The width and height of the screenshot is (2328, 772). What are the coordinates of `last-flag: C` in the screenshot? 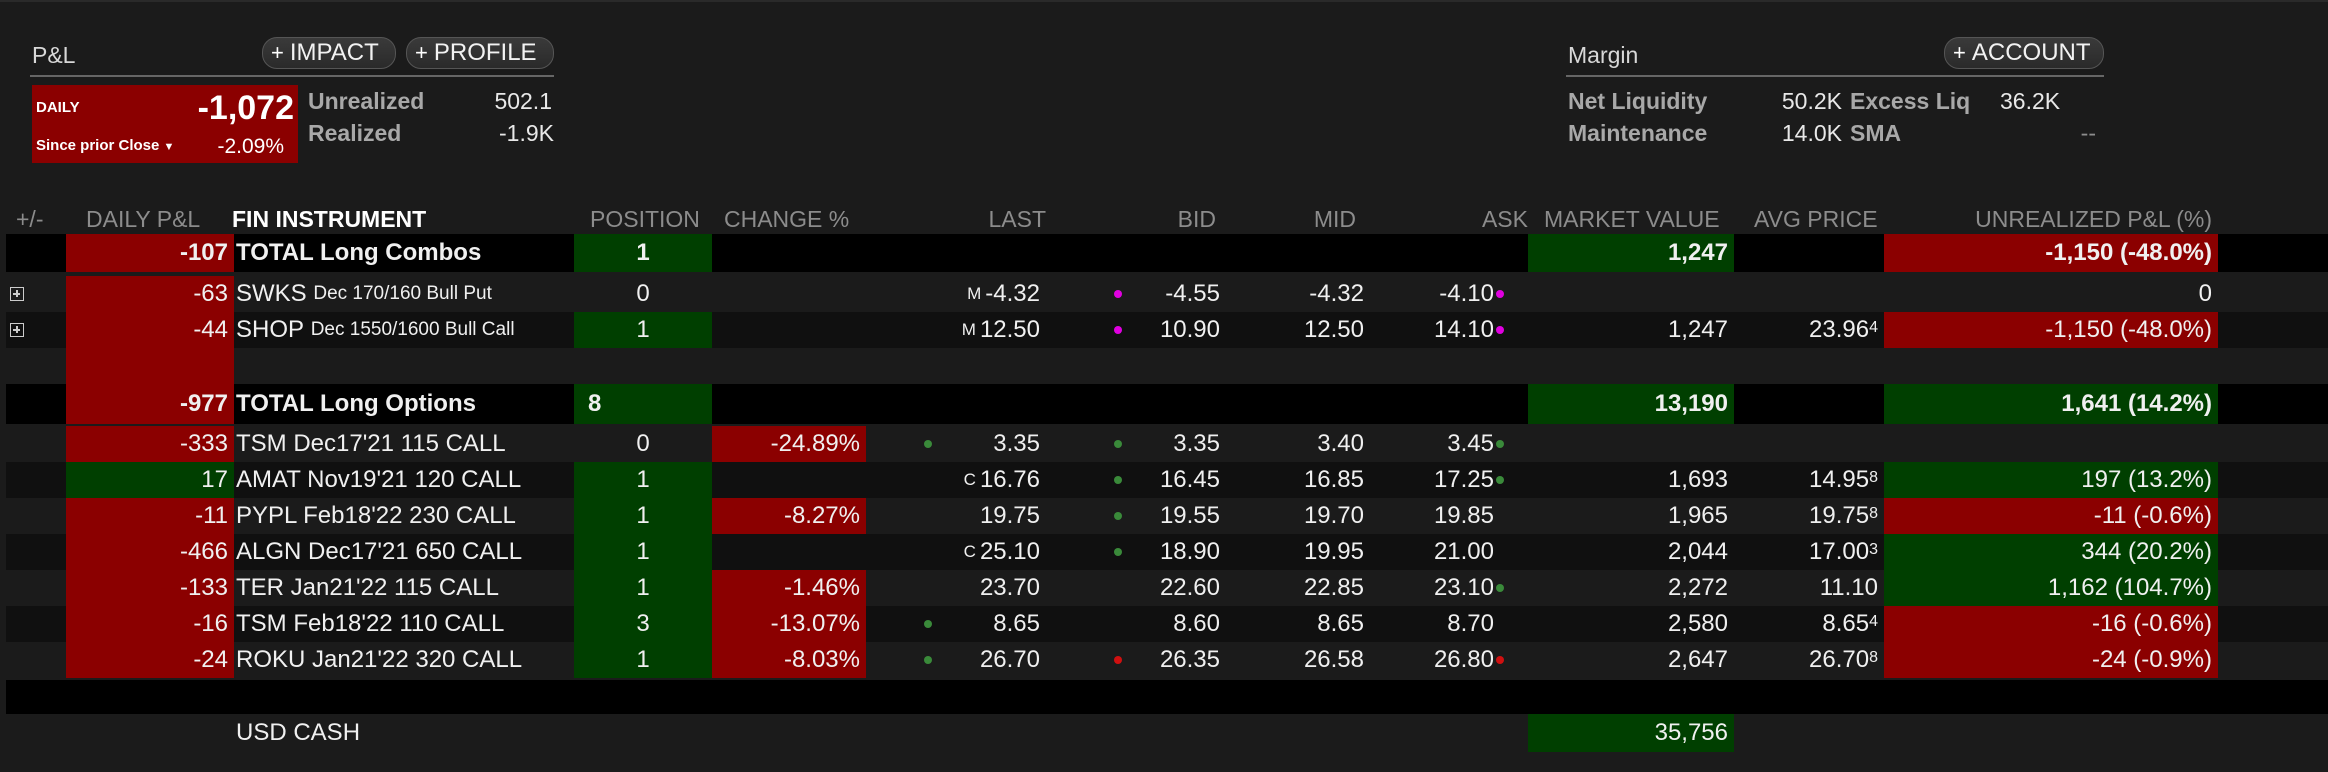 It's located at (969, 479).